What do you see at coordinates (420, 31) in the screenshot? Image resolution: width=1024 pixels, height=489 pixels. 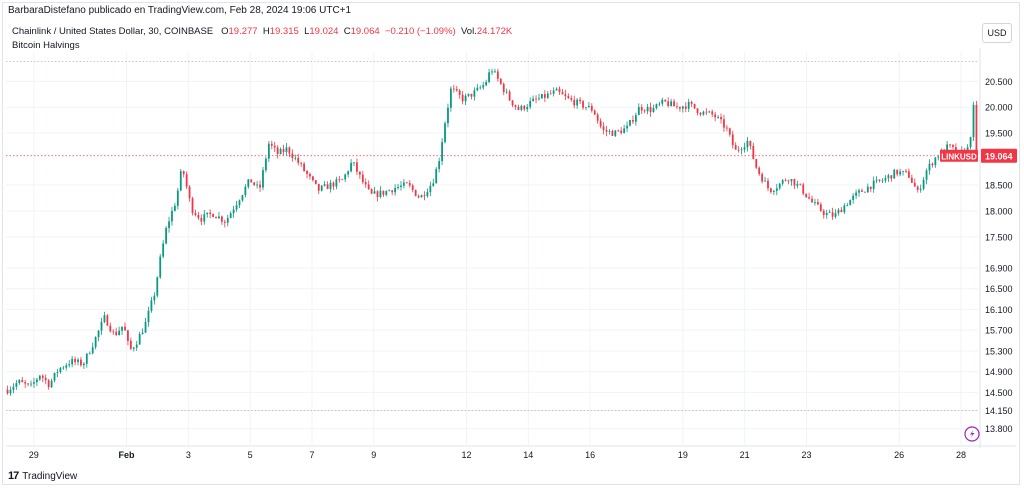 I see `change-value: −0.210 (−1.09%)` at bounding box center [420, 31].